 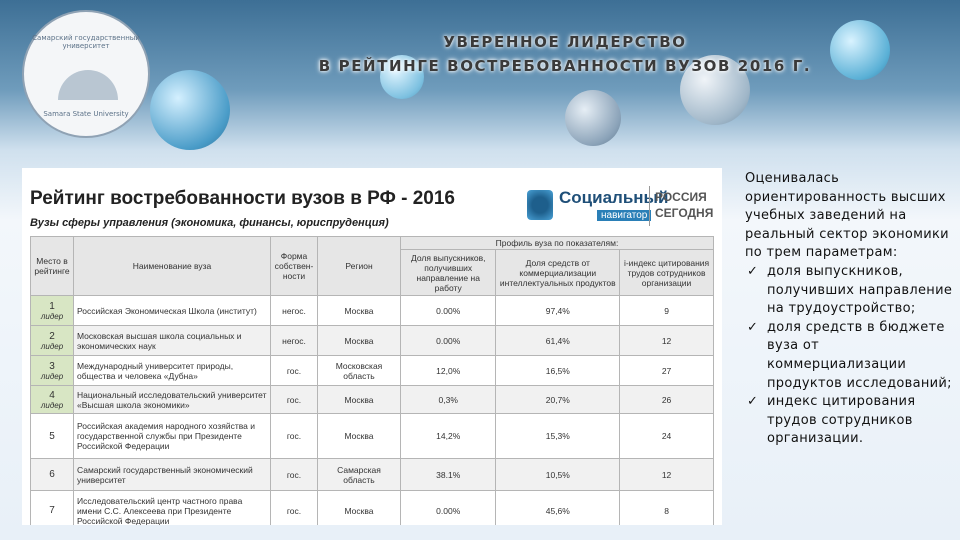 What do you see at coordinates (558, 310) in the screenshot?
I see `commerce-cell: 97,4%` at bounding box center [558, 310].